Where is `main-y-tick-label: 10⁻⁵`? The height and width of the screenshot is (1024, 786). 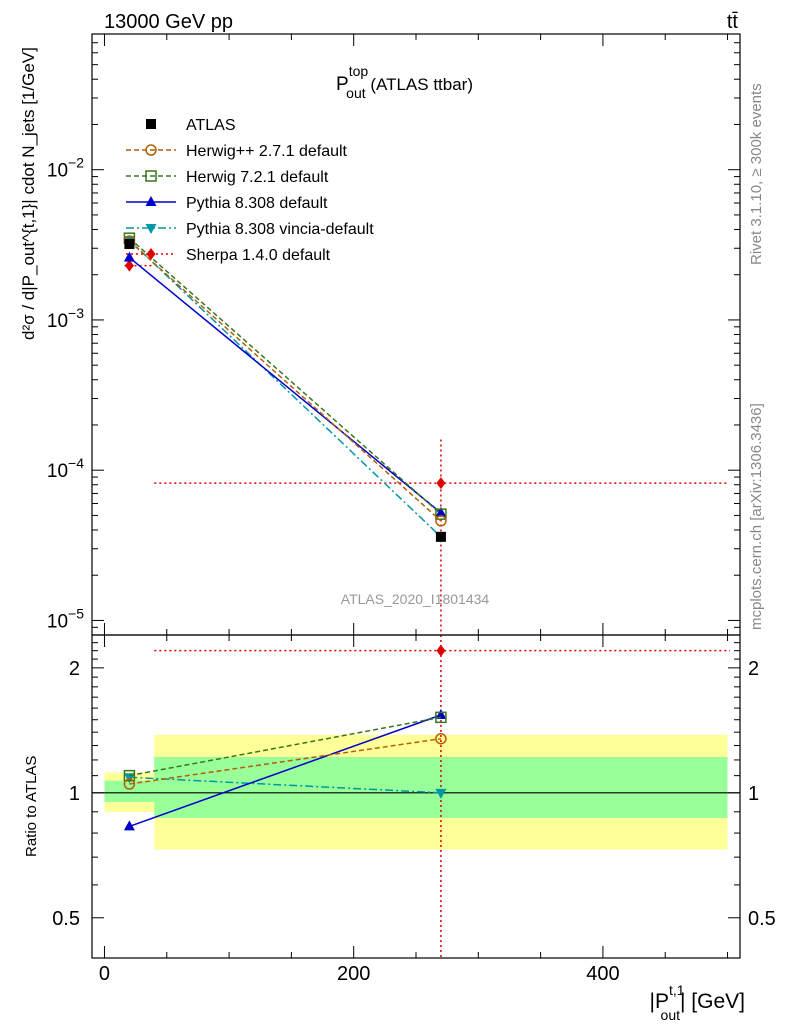
main-y-tick-label: 10⁻⁵ is located at coordinates (65, 618).